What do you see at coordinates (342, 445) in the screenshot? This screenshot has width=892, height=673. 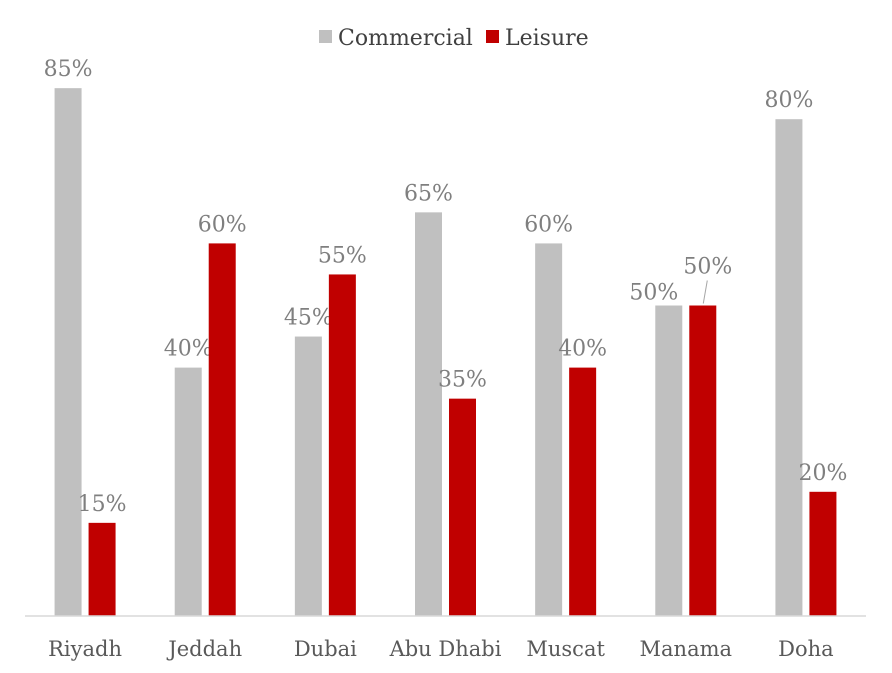 I see `bar-leisure-dubai` at bounding box center [342, 445].